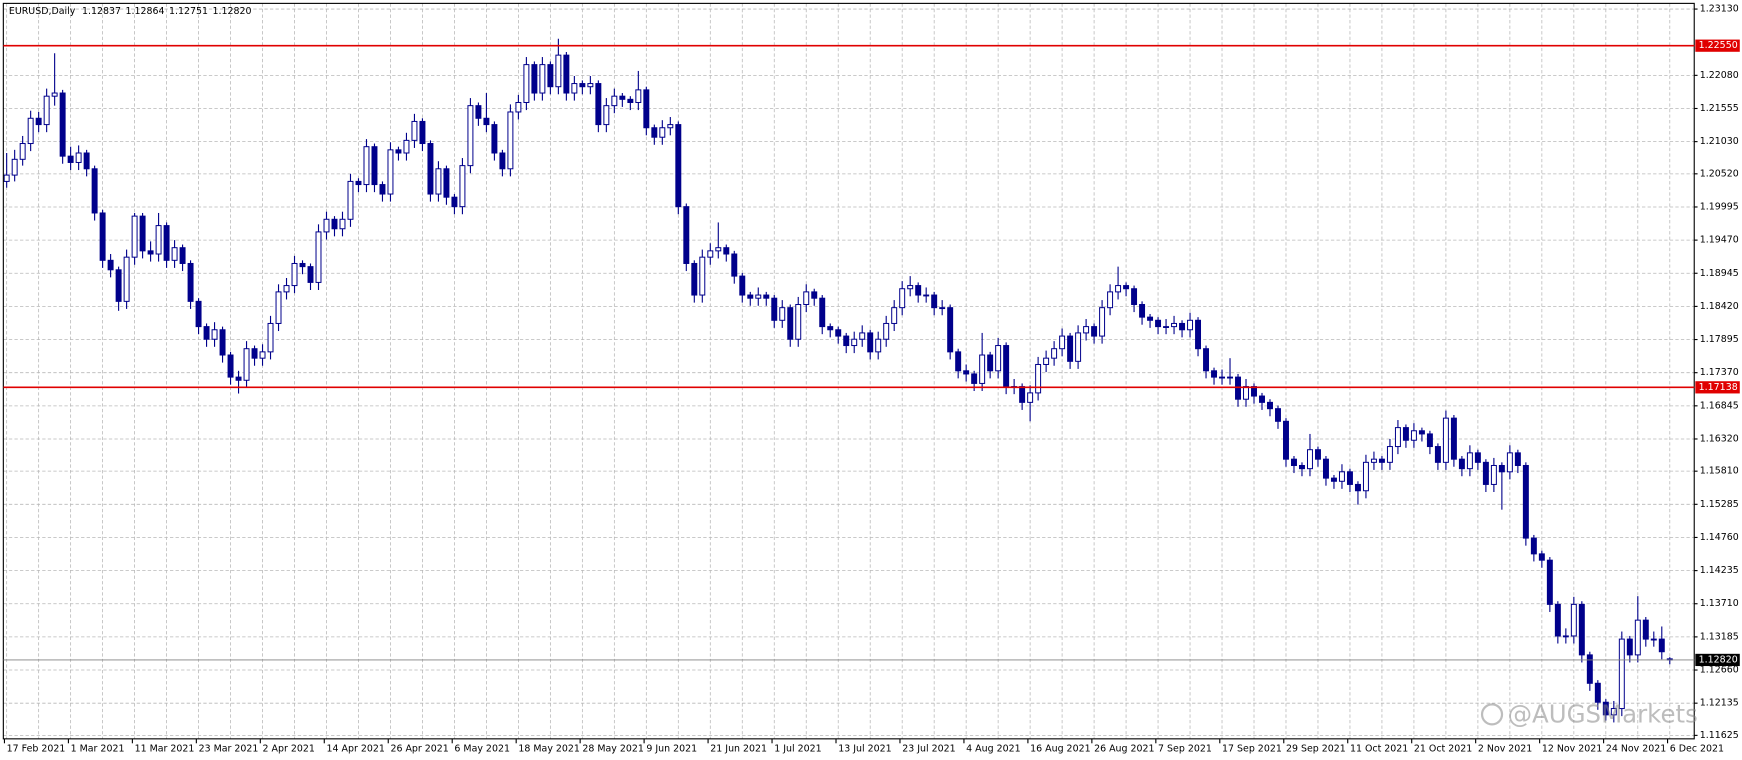 Image resolution: width=1742 pixels, height=760 pixels. I want to click on x-tick-label: 28 May 2021, so click(613, 748).